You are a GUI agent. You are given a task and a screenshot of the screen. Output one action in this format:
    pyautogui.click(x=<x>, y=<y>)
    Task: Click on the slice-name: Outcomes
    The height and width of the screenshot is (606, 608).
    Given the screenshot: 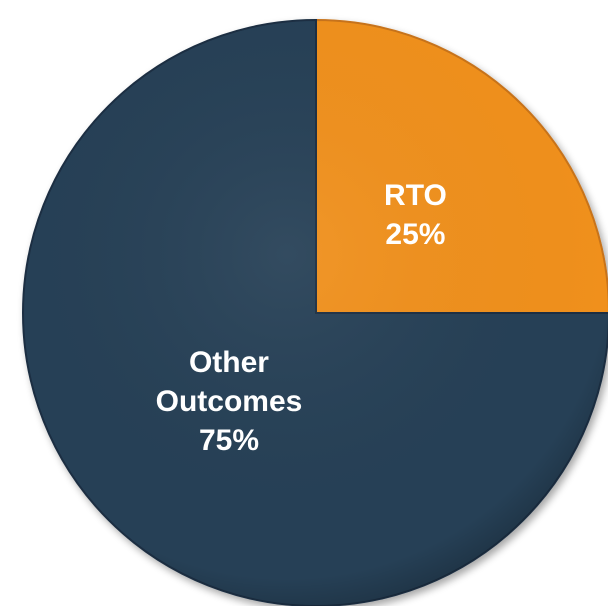 What is the action you would take?
    pyautogui.click(x=229, y=401)
    